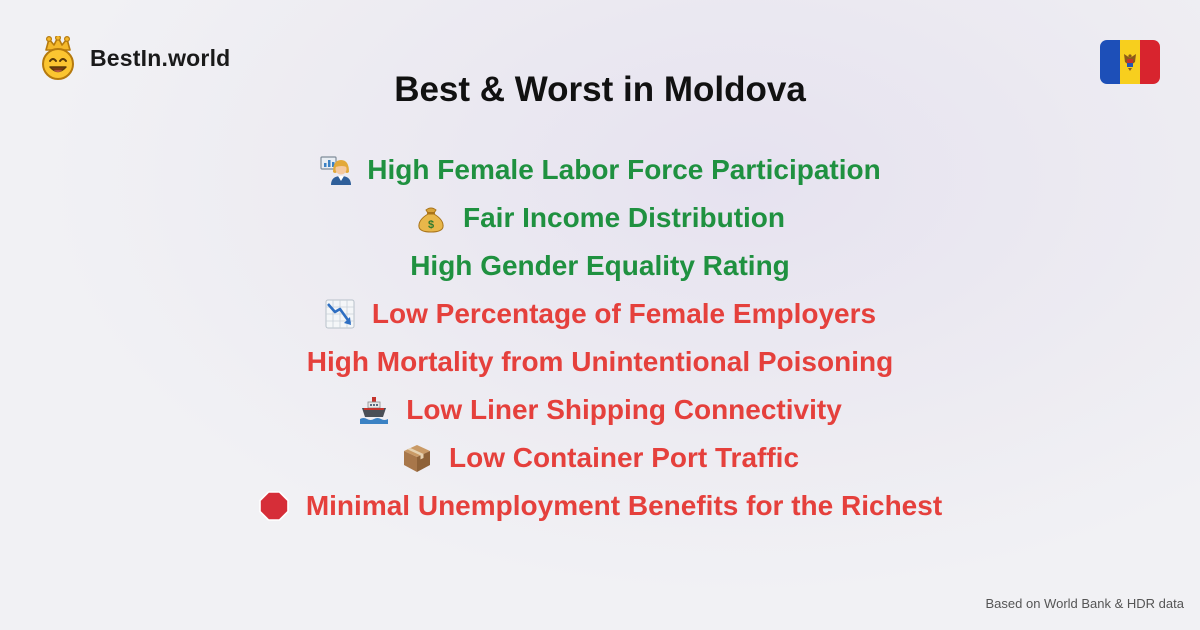 This screenshot has width=1200, height=630. What do you see at coordinates (374, 410) in the screenshot?
I see `ship-icon` at bounding box center [374, 410].